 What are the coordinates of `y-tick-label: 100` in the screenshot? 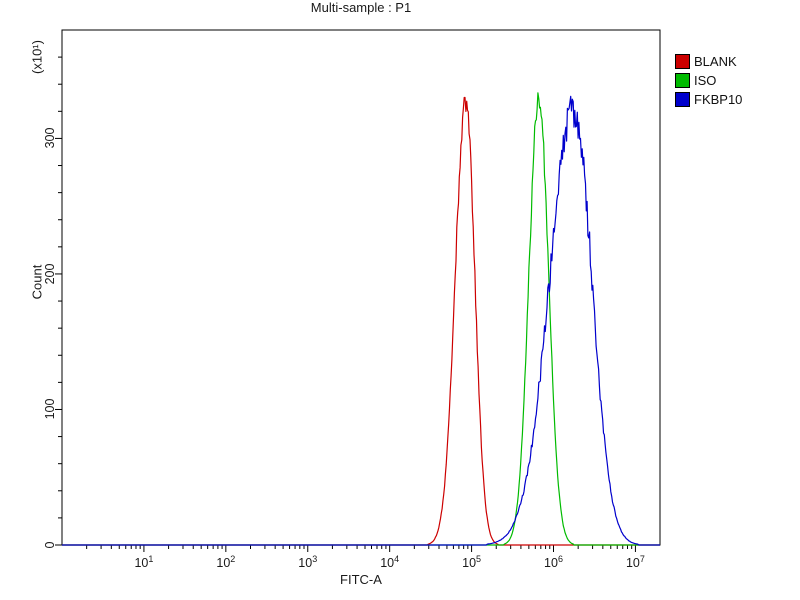 It's located at (50, 409).